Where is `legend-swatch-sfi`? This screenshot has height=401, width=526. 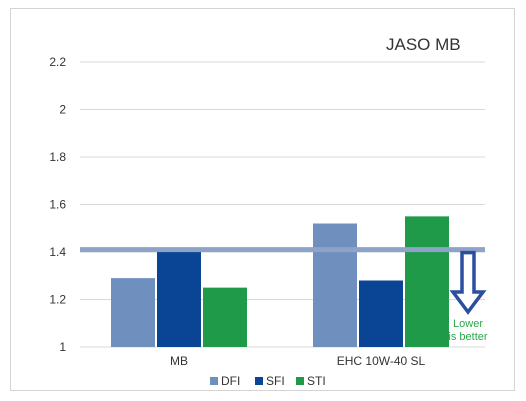 legend-swatch-sfi is located at coordinates (259, 381).